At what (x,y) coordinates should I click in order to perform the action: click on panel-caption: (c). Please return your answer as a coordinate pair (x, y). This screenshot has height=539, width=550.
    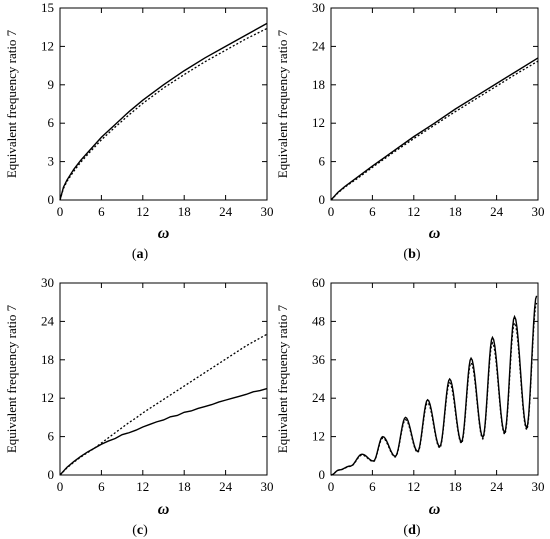
    Looking at the image, I should click on (140, 530).